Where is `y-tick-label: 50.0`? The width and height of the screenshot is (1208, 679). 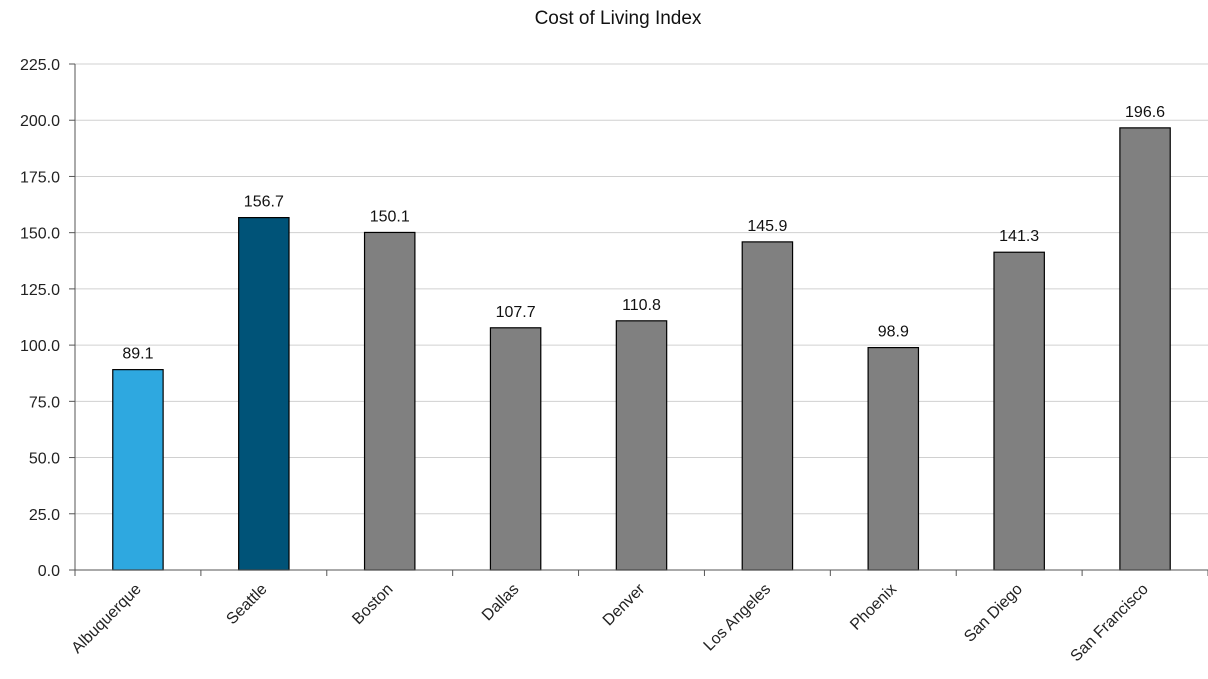
y-tick-label: 50.0 is located at coordinates (44, 459).